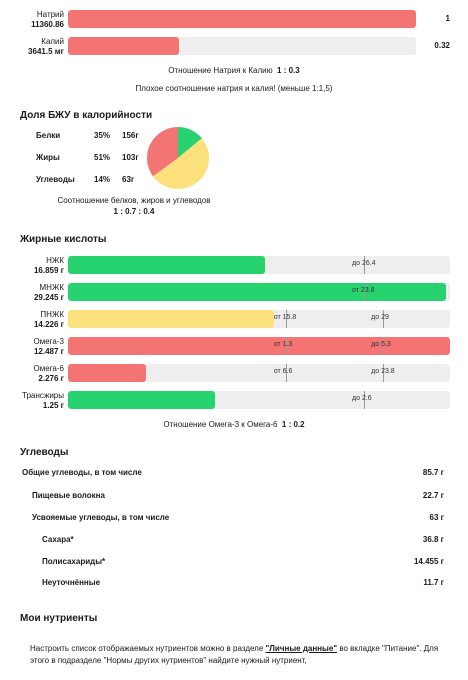 The width and height of the screenshot is (468, 680). I want to click on bju-row-grams: 103г, so click(130, 157).